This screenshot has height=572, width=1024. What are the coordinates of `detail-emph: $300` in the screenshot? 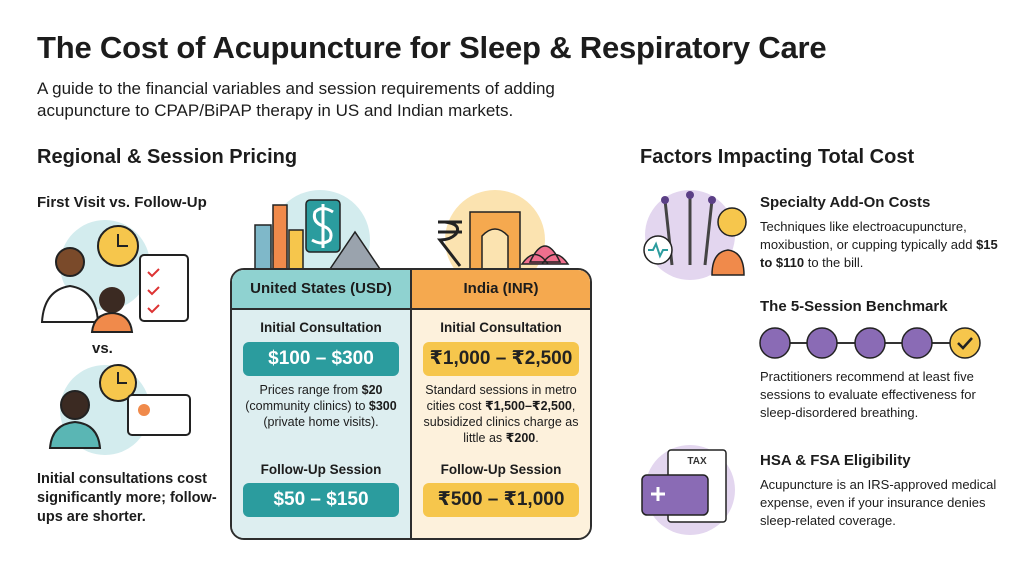 It's located at (382, 406).